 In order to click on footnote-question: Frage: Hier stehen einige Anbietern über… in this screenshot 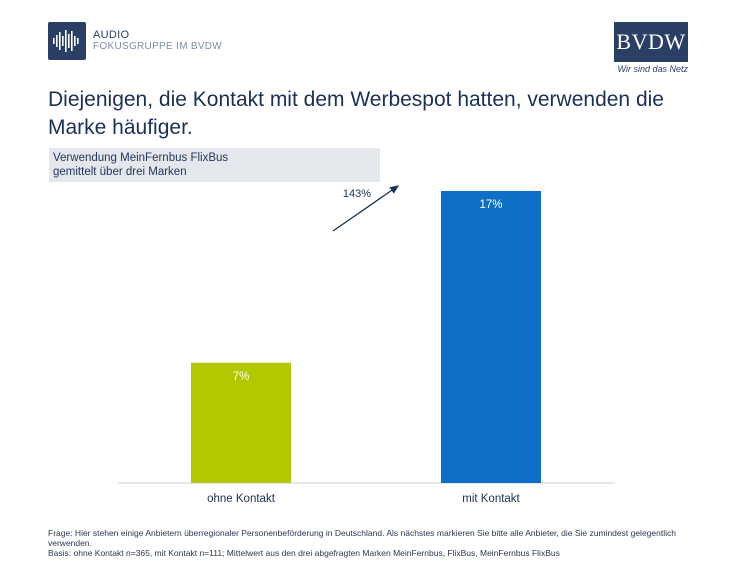, I will do `click(362, 538)`.